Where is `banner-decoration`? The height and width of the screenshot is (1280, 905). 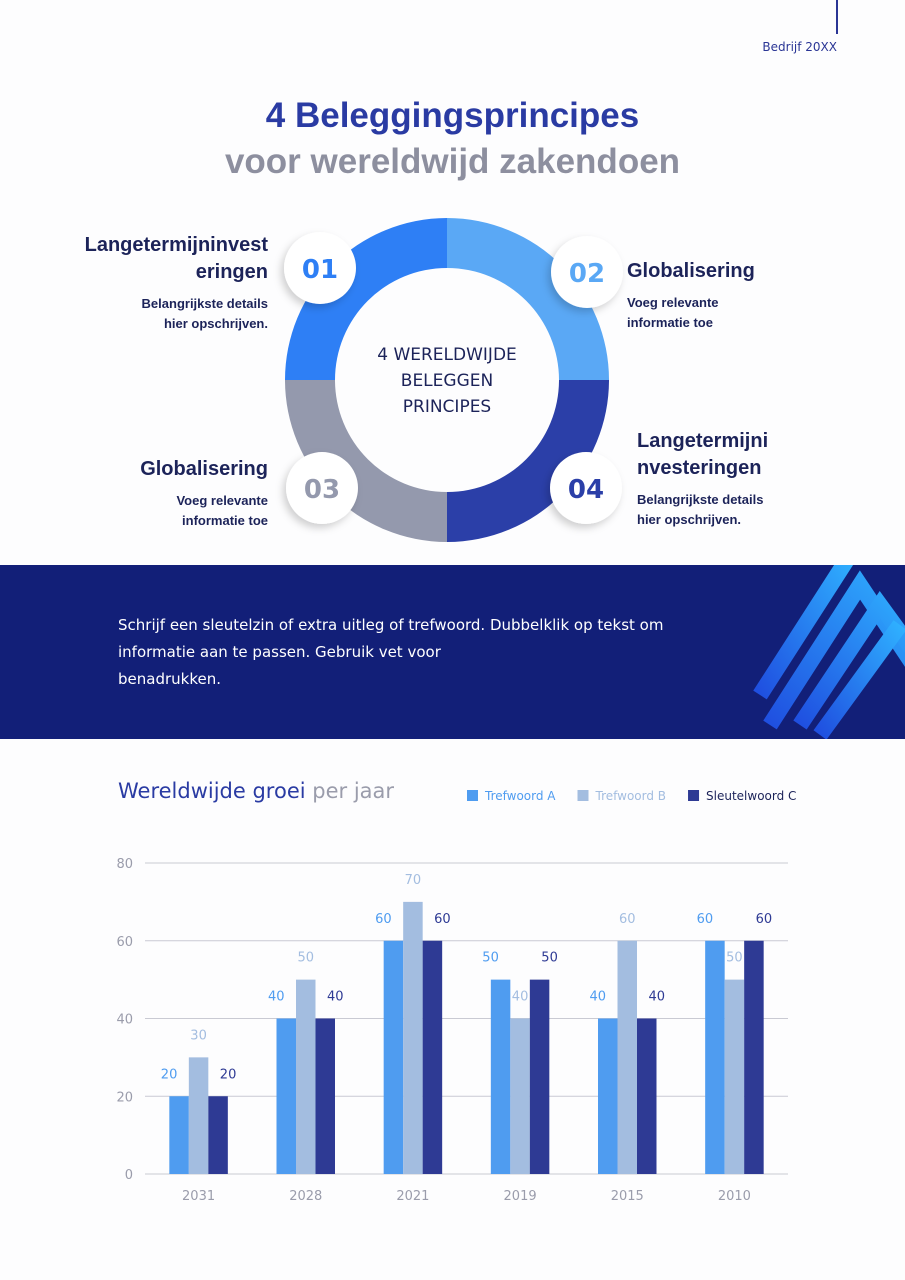 banner-decoration is located at coordinates (829, 652).